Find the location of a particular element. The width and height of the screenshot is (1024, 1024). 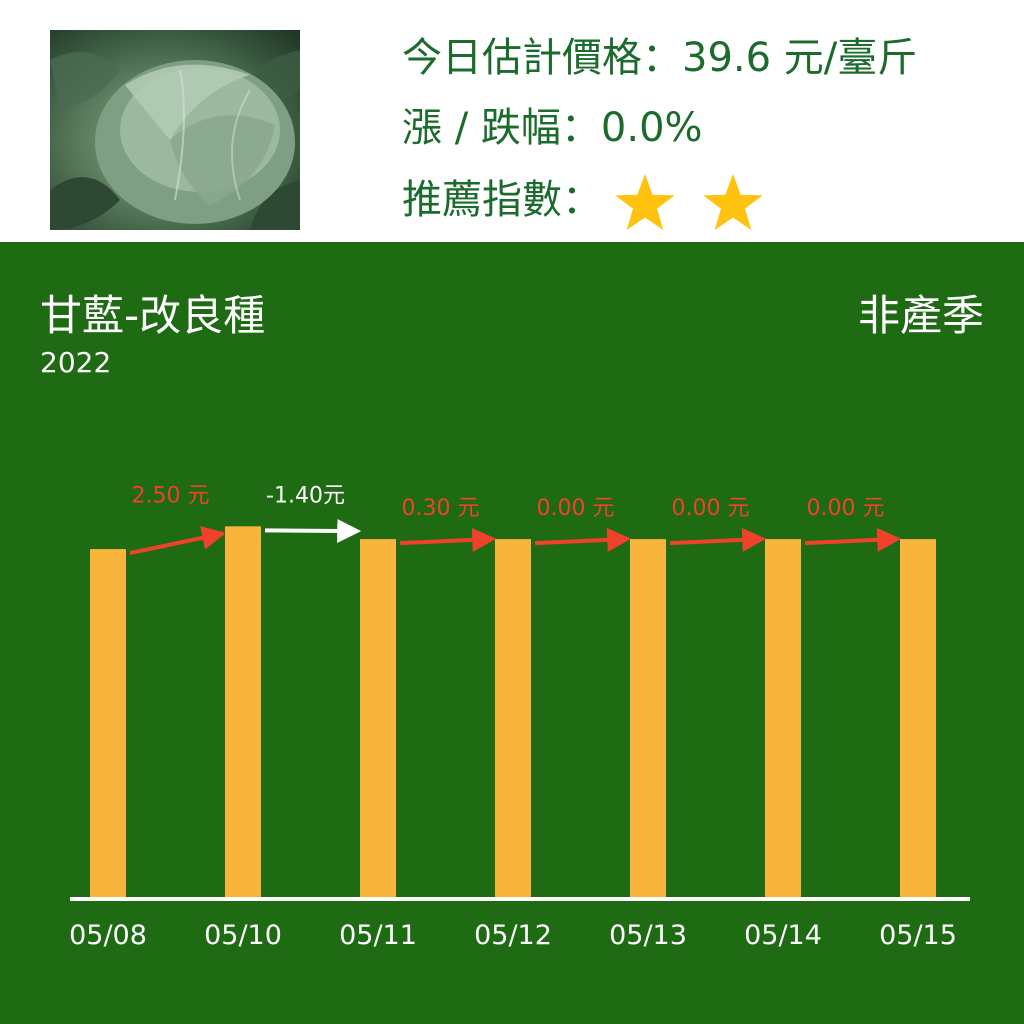

price-line: 今日估計價格：39.6 元/臺斤 is located at coordinates (659, 58).